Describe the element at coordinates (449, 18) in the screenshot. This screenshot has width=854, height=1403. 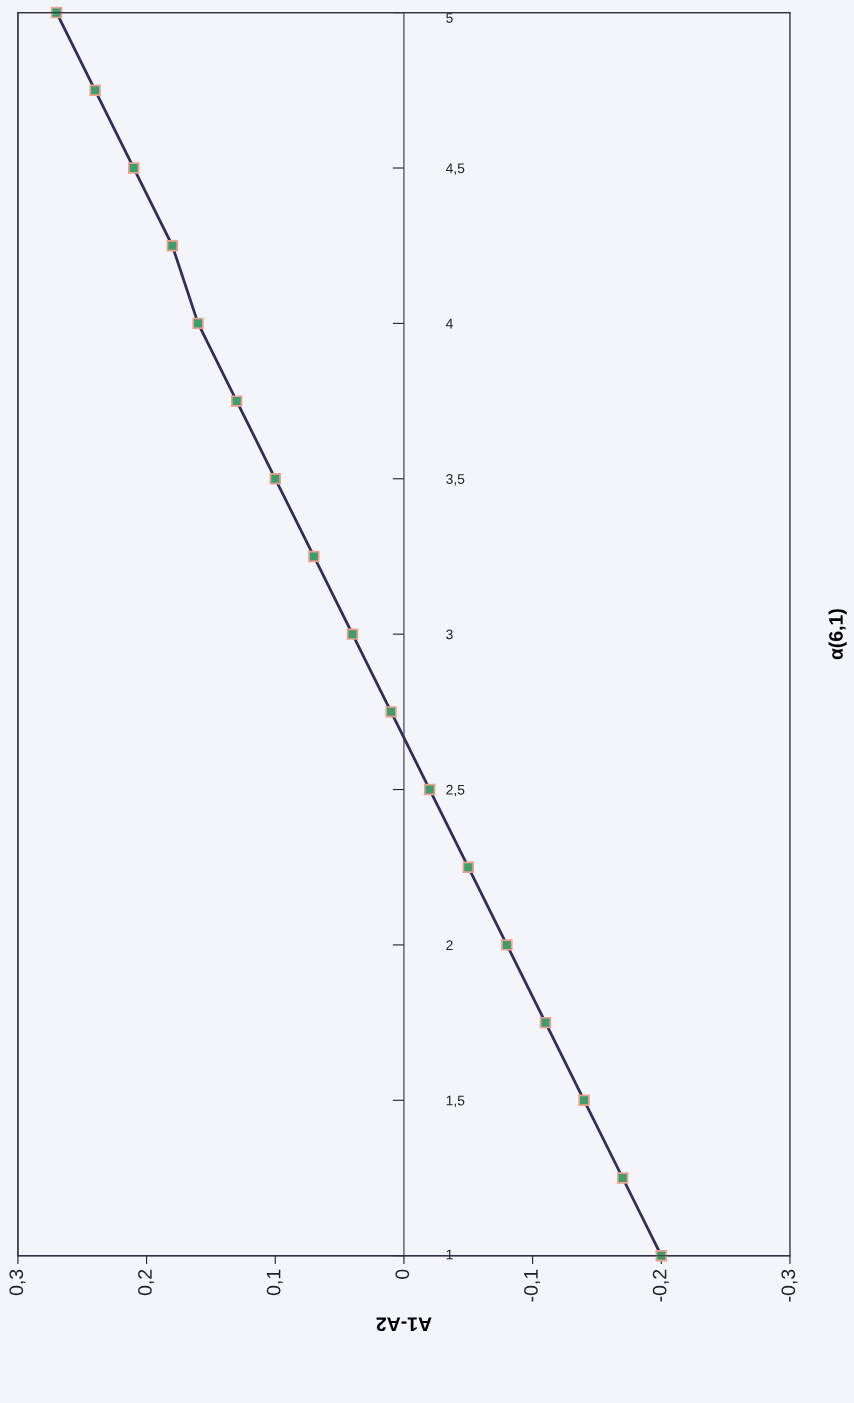
I see `y-tick-label: 5` at that location.